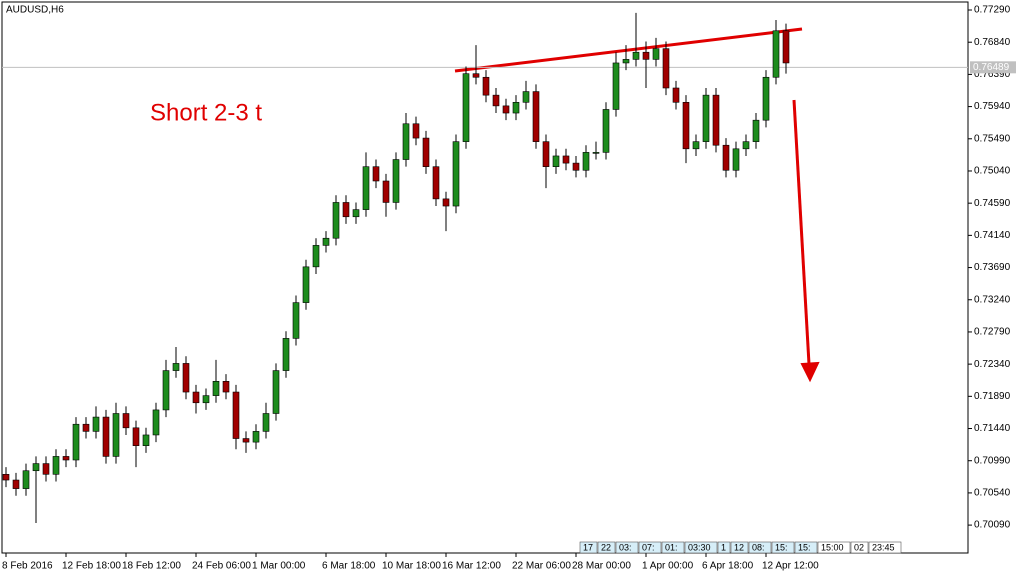 Image resolution: width=1023 pixels, height=583 pixels. I want to click on y-tick-label: 0.76390, so click(992, 74).